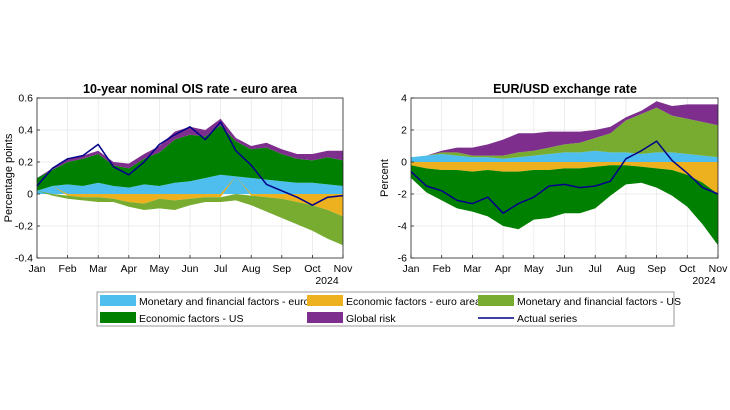 Image resolution: width=730 pixels, height=410 pixels. What do you see at coordinates (718, 269) in the screenshot?
I see `eurusd-x-tick-label: Nov` at bounding box center [718, 269].